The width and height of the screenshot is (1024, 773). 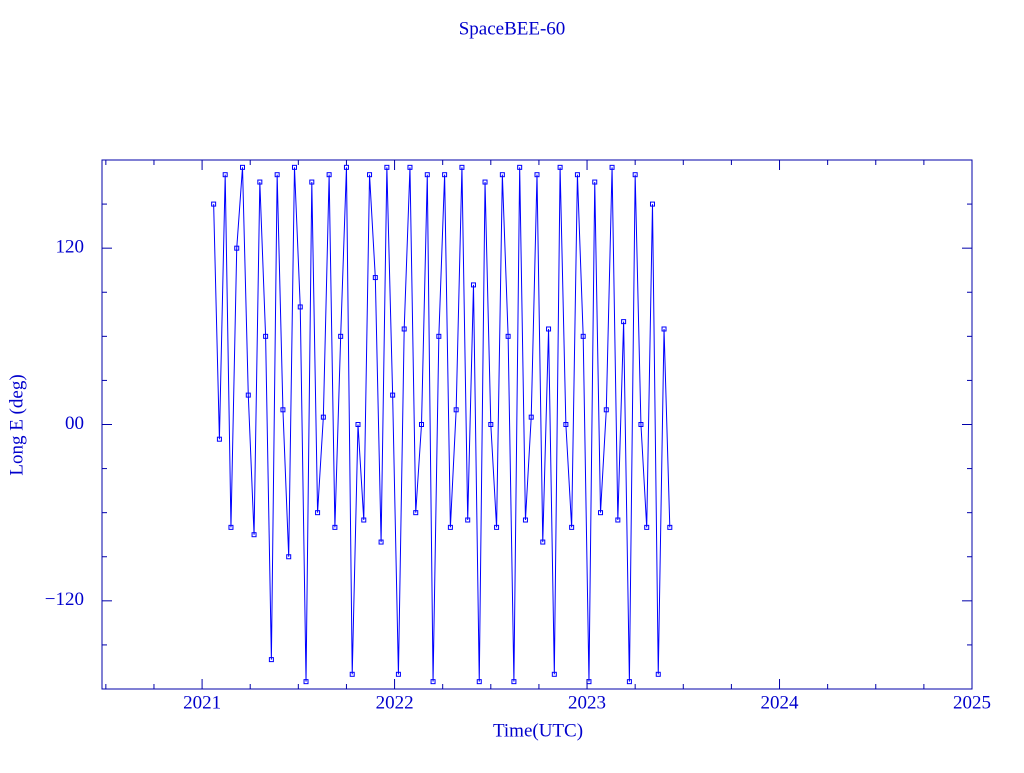 What do you see at coordinates (538, 730) in the screenshot?
I see `x-axis-label: Time(UTC)` at bounding box center [538, 730].